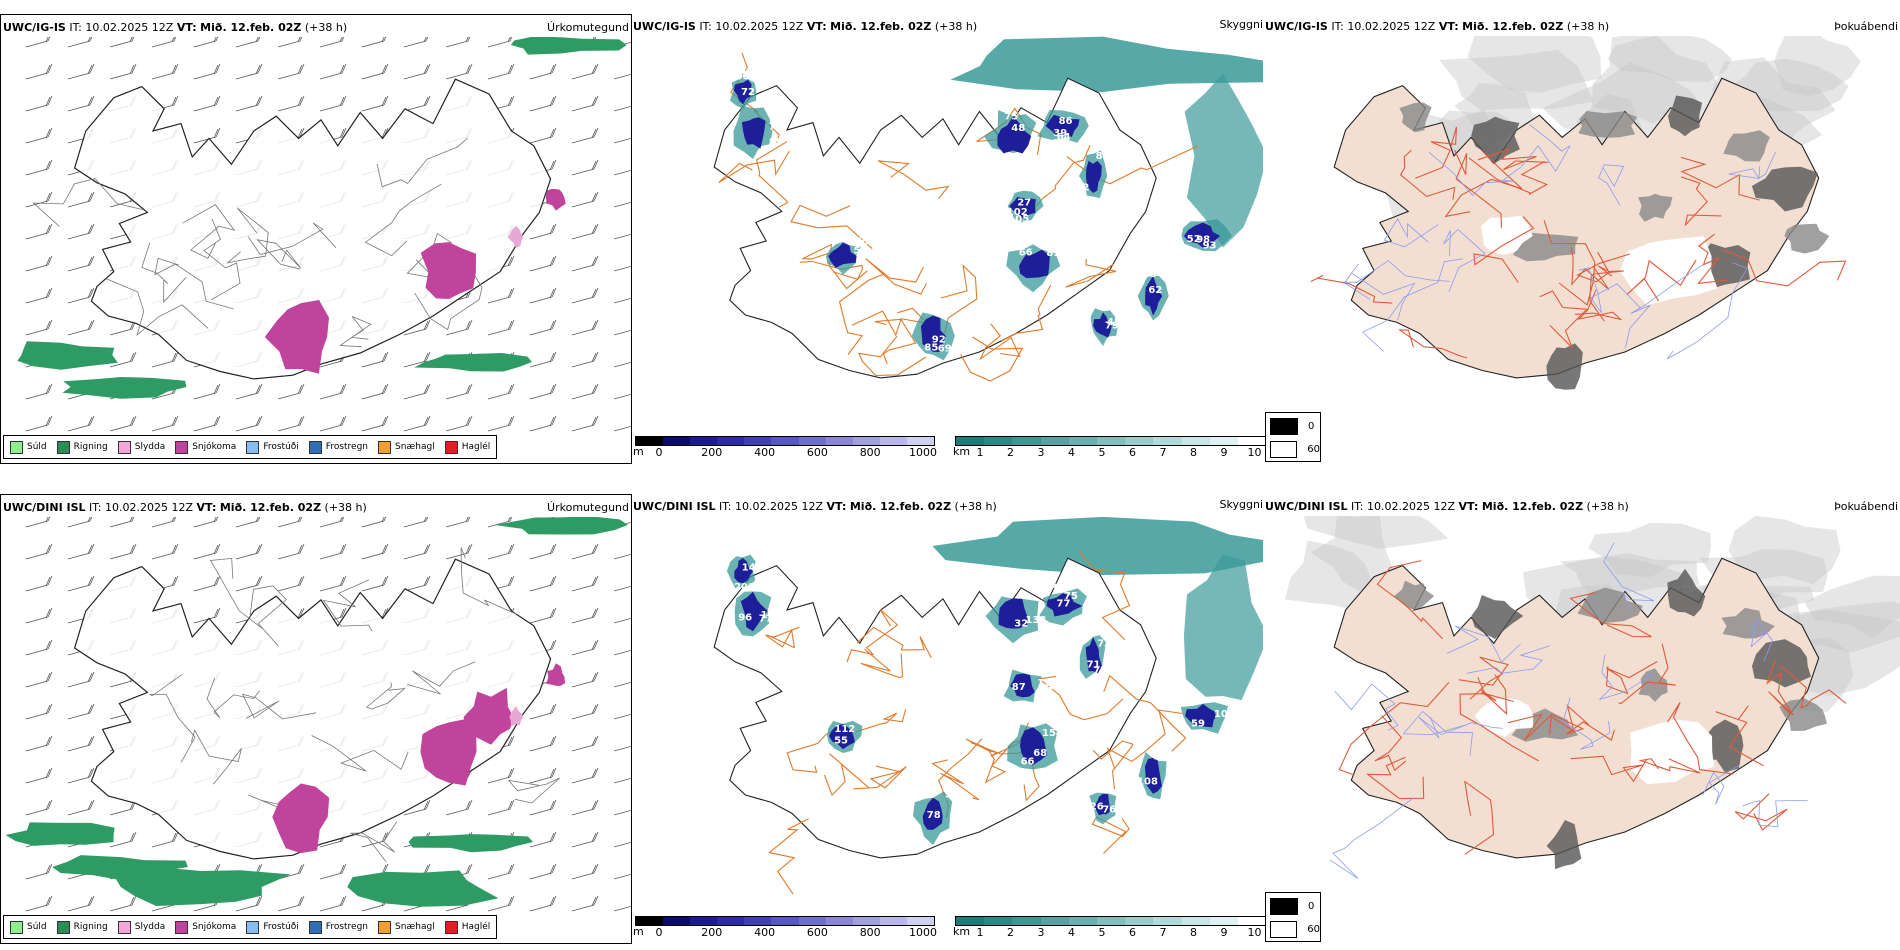 This screenshot has width=1900, height=950. What do you see at coordinates (768, 583) in the screenshot?
I see `cloud-base-label: 59` at bounding box center [768, 583].